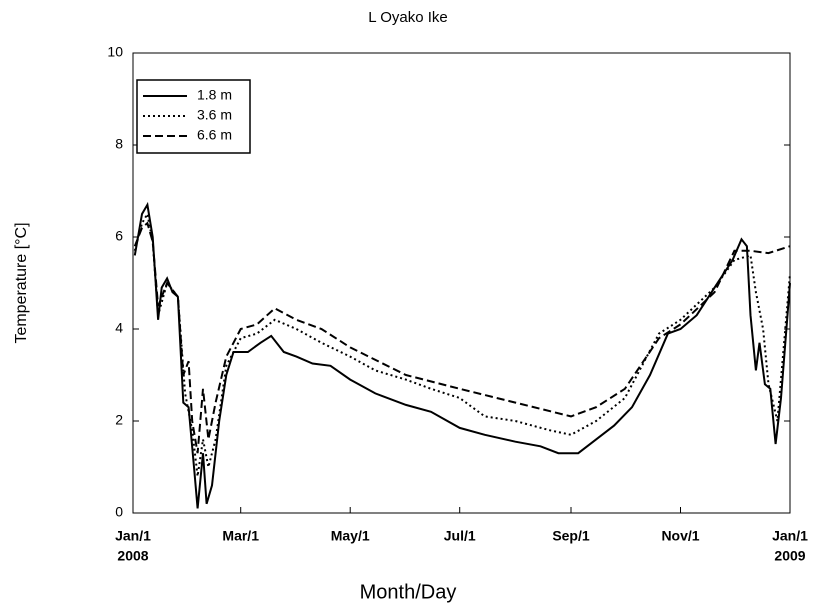  What do you see at coordinates (789, 556) in the screenshot?
I see `x-year-label: 2009` at bounding box center [789, 556].